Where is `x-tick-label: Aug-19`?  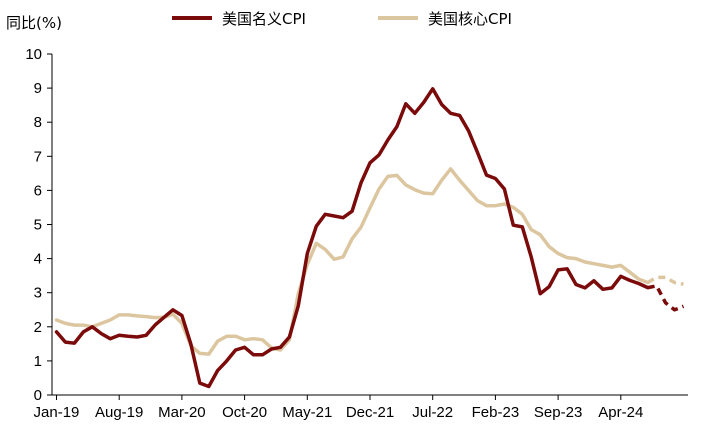 x-tick-label: Aug-19 is located at coordinates (119, 412).